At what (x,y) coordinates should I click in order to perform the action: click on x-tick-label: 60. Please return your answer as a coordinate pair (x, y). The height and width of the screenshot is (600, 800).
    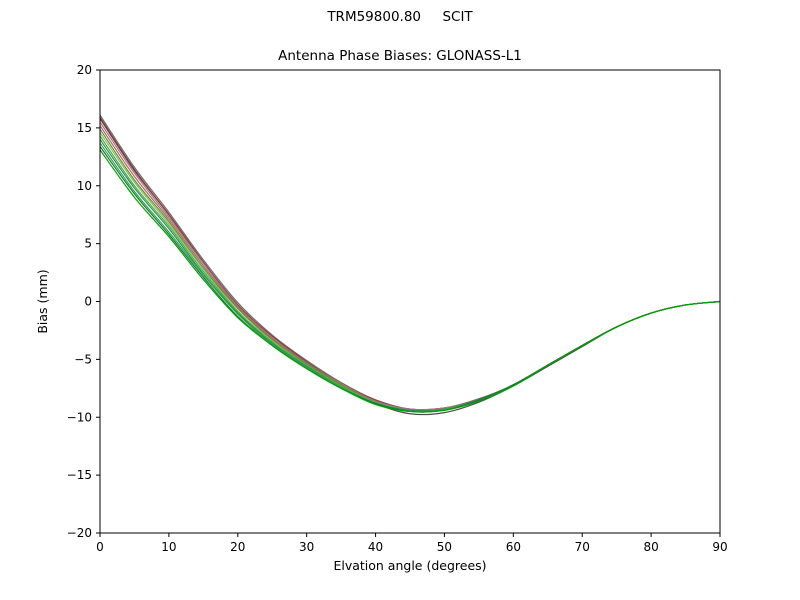
    Looking at the image, I should click on (513, 547).